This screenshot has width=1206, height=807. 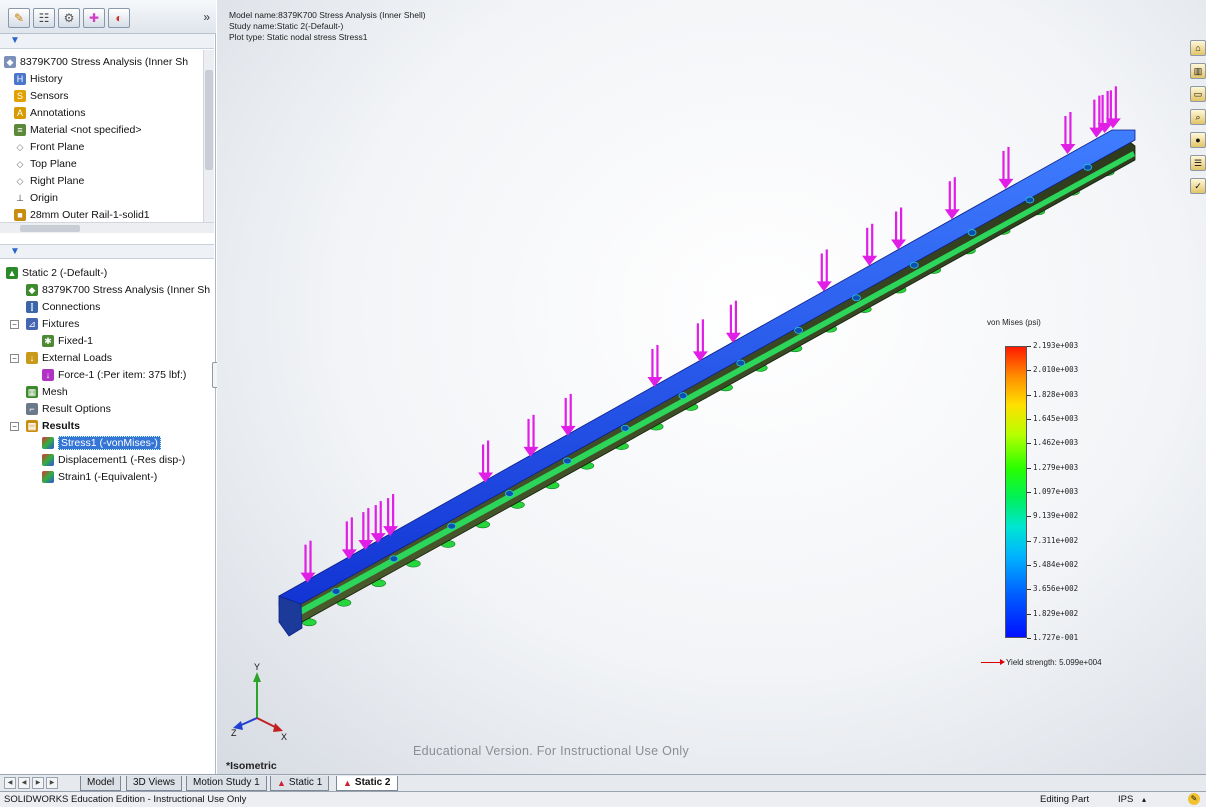 I want to click on file-explorer-icon: ▭, so click(x=1198, y=94).